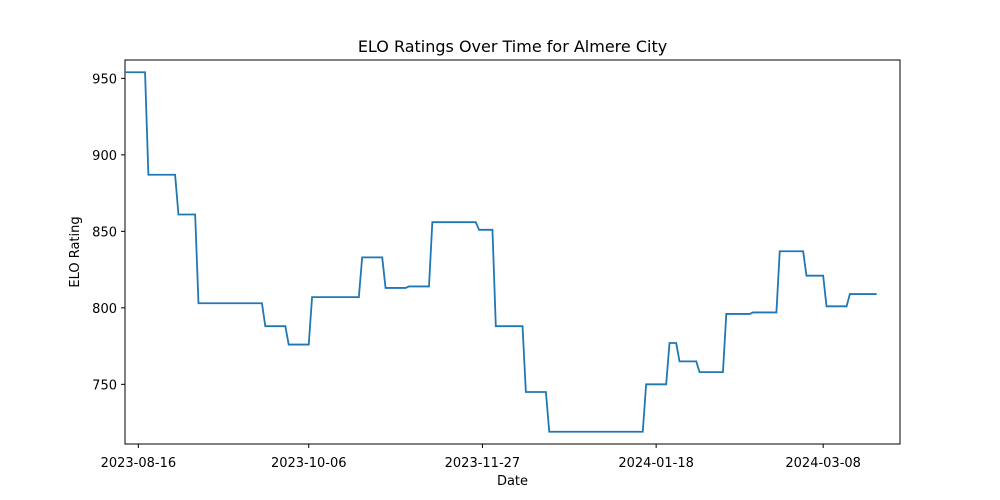 The width and height of the screenshot is (1000, 500). I want to click on x-tick-label: 2024-01-18, so click(656, 463).